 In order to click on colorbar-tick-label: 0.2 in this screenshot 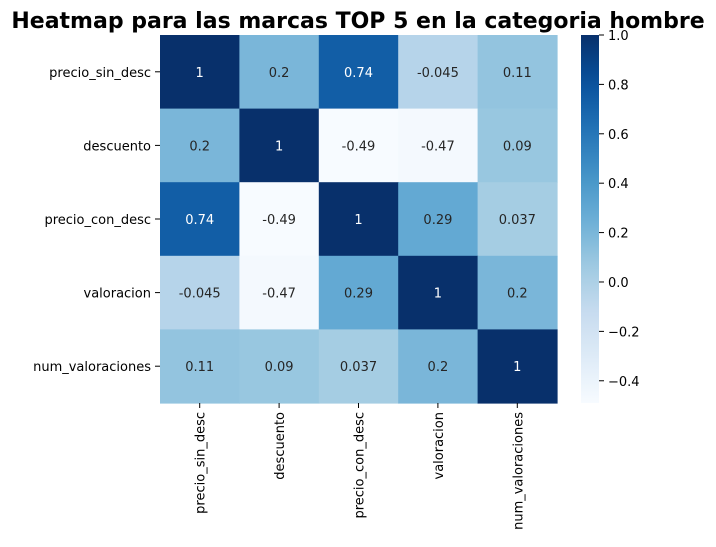, I will do `click(618, 234)`.